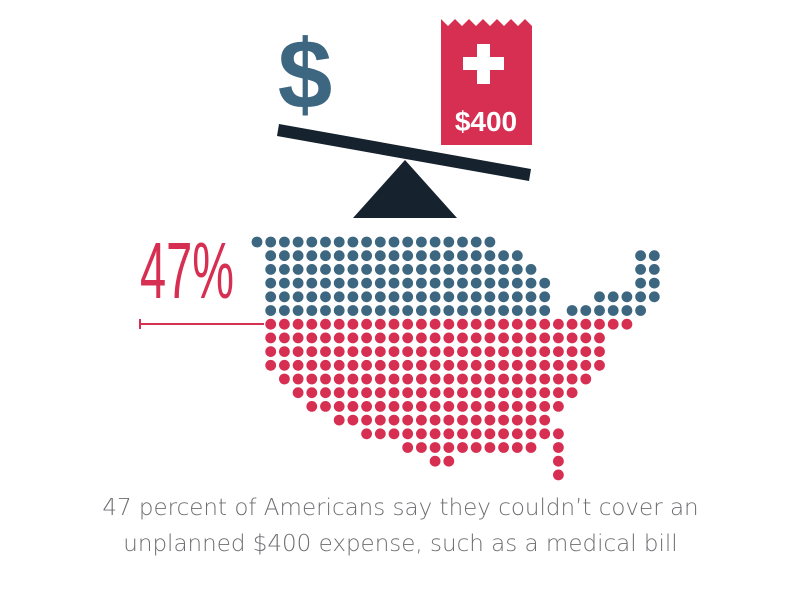  What do you see at coordinates (405, 189) in the screenshot?
I see `scale-fulcrum` at bounding box center [405, 189].